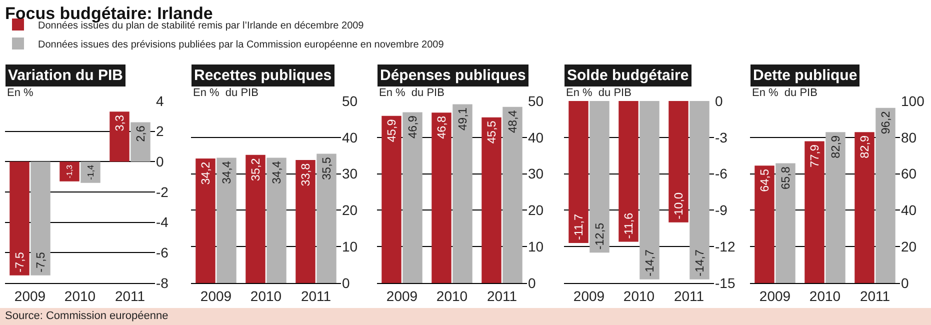 The height and width of the screenshot is (325, 931). Describe the element at coordinates (160, 100) in the screenshot. I see `y-tick-label: 4` at that location.